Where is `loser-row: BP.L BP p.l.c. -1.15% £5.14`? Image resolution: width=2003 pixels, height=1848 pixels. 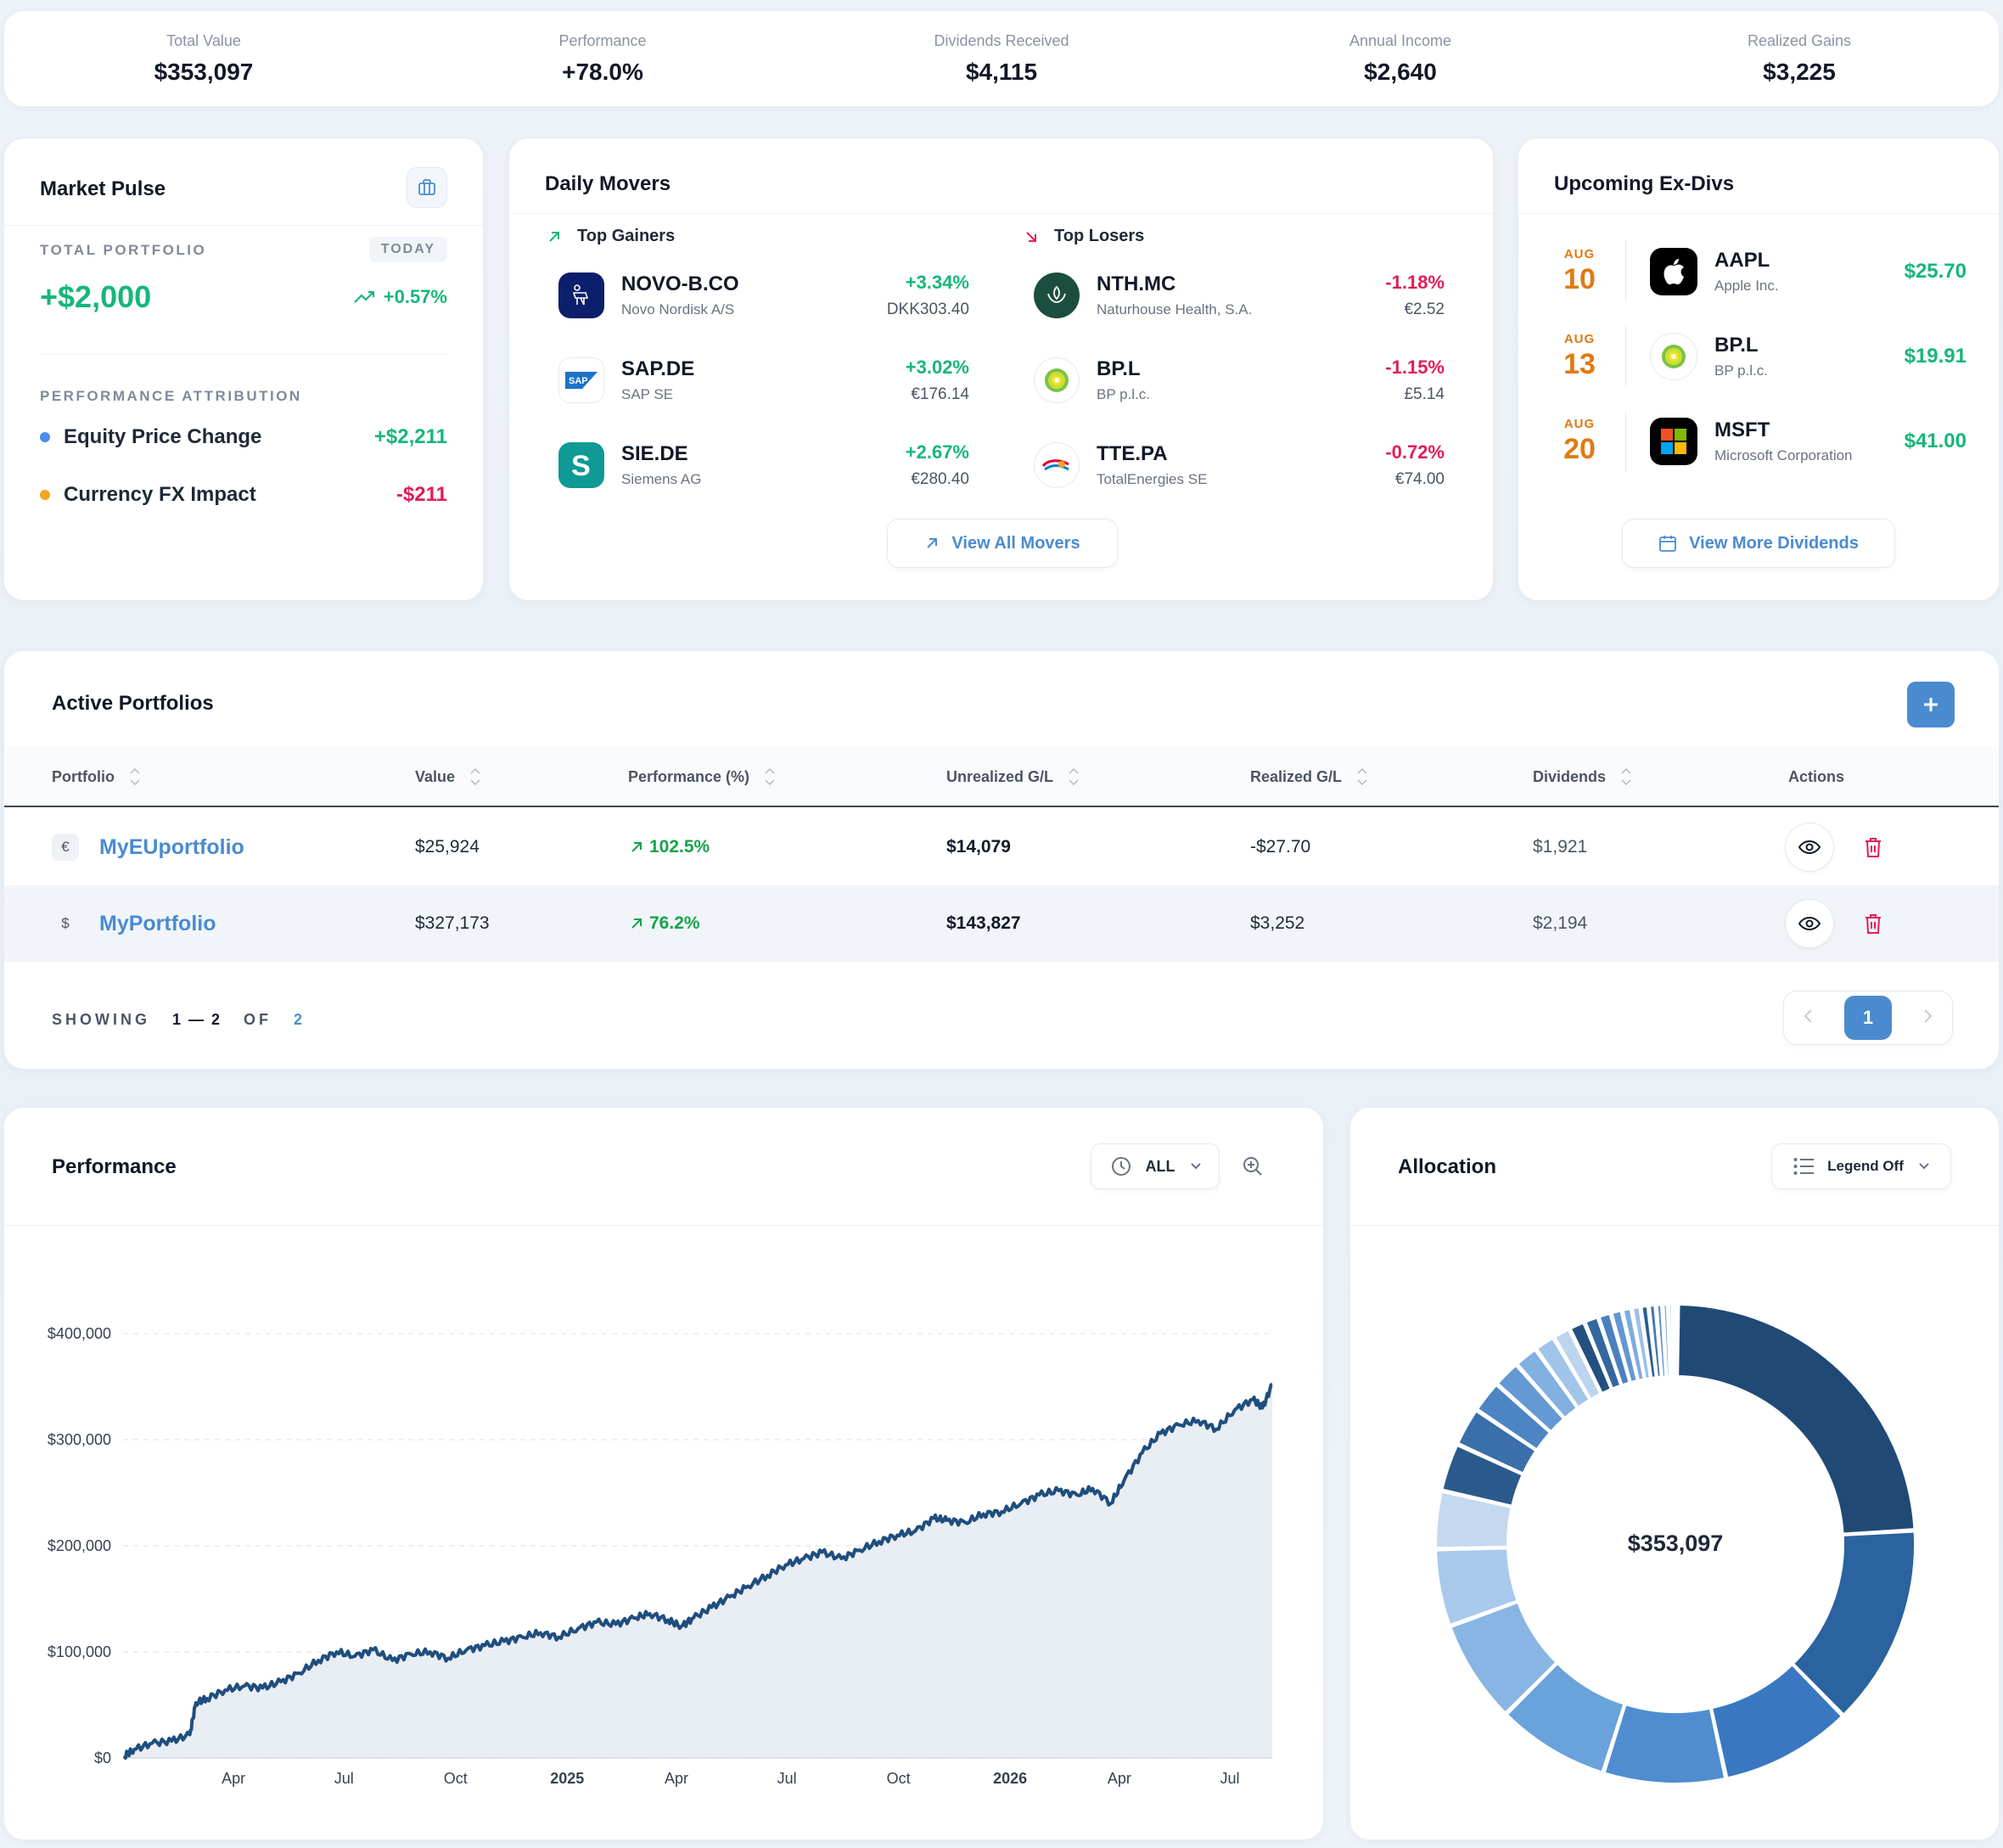
loser-row: BP.L BP p.l.c. -1.15% £5.14 is located at coordinates (1239, 380).